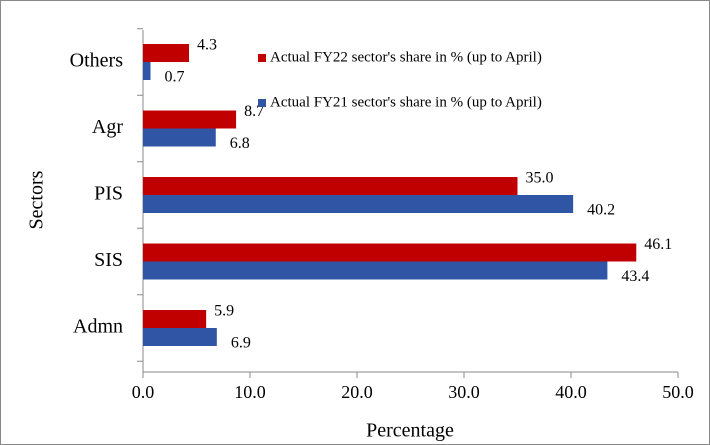 The width and height of the screenshot is (710, 445). What do you see at coordinates (357, 392) in the screenshot?
I see `x-tick-label: 20.0` at bounding box center [357, 392].